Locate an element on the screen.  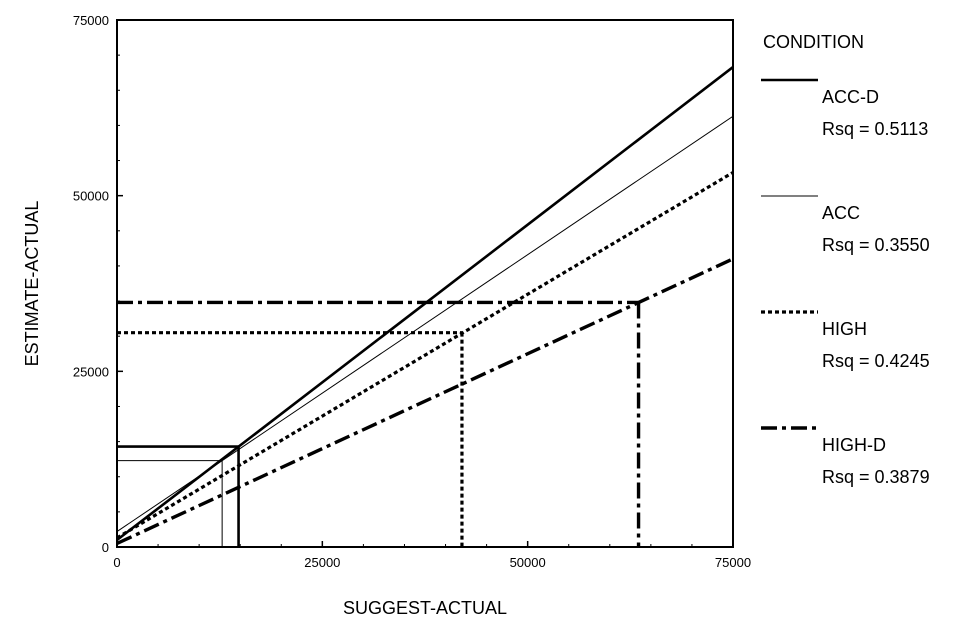
legend-rsq-acc: Rsq = 0.3550 is located at coordinates (876, 245).